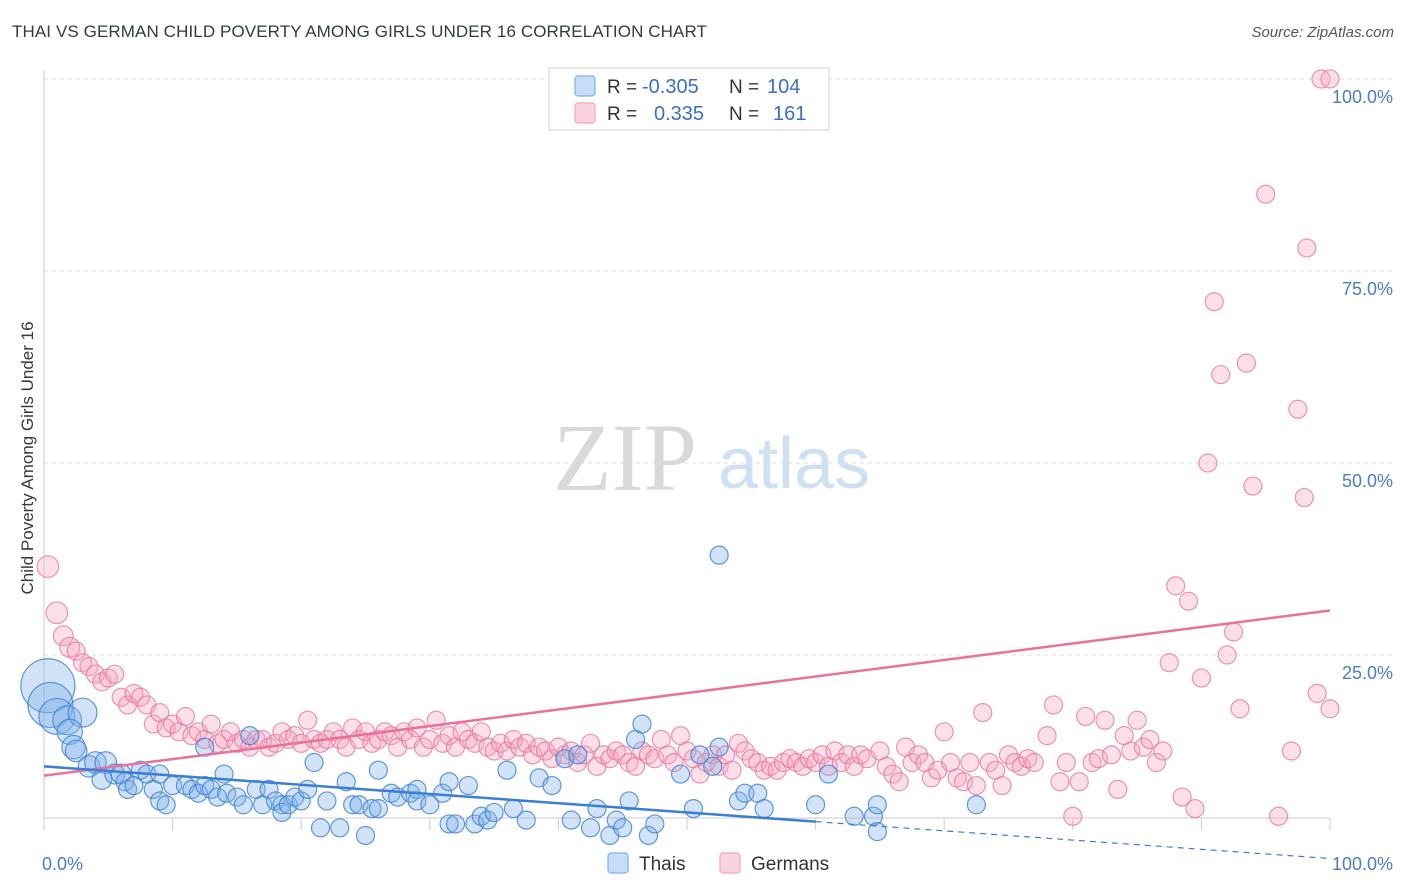  What do you see at coordinates (662, 864) in the screenshot?
I see `thais-legend-label: Thais` at bounding box center [662, 864].